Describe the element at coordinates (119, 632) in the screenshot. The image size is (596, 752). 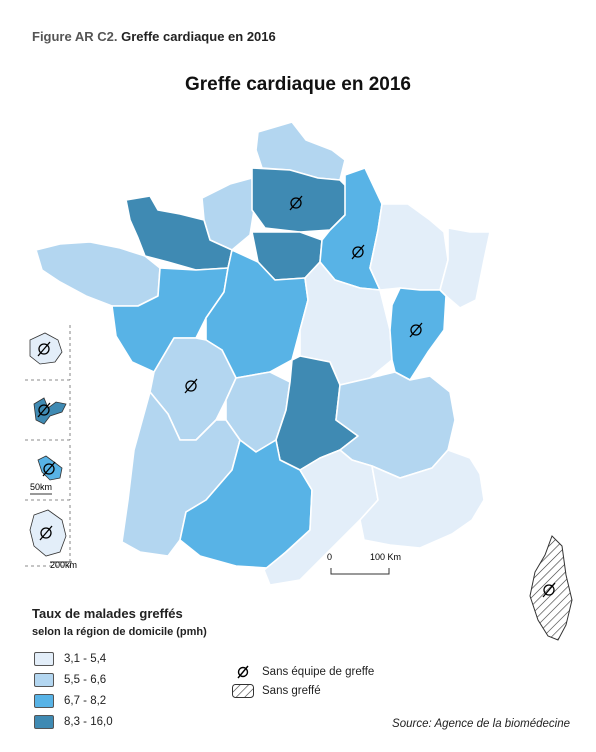
I see `legend-subtitle: selon la région de domicile (pmh)` at that location.